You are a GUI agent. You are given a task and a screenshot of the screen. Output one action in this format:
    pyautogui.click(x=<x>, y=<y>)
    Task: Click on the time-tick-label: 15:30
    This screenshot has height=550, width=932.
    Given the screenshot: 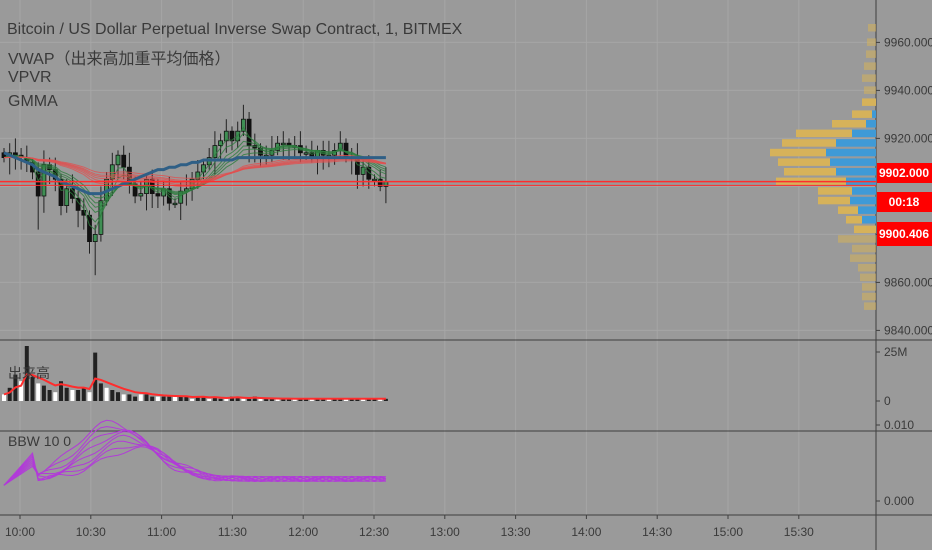 What is the action you would take?
    pyautogui.click(x=799, y=532)
    